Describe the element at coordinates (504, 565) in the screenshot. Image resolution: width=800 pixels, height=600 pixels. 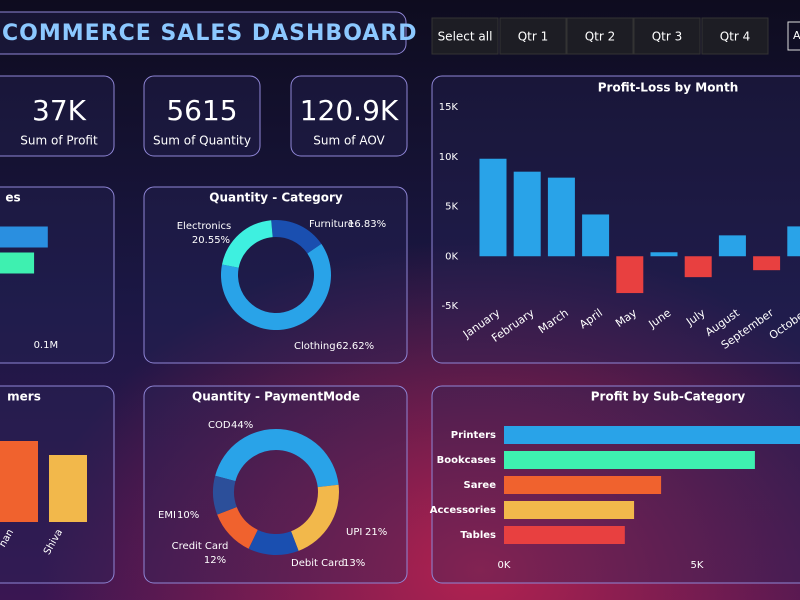
I see `x-tick-label: 0K` at that location.